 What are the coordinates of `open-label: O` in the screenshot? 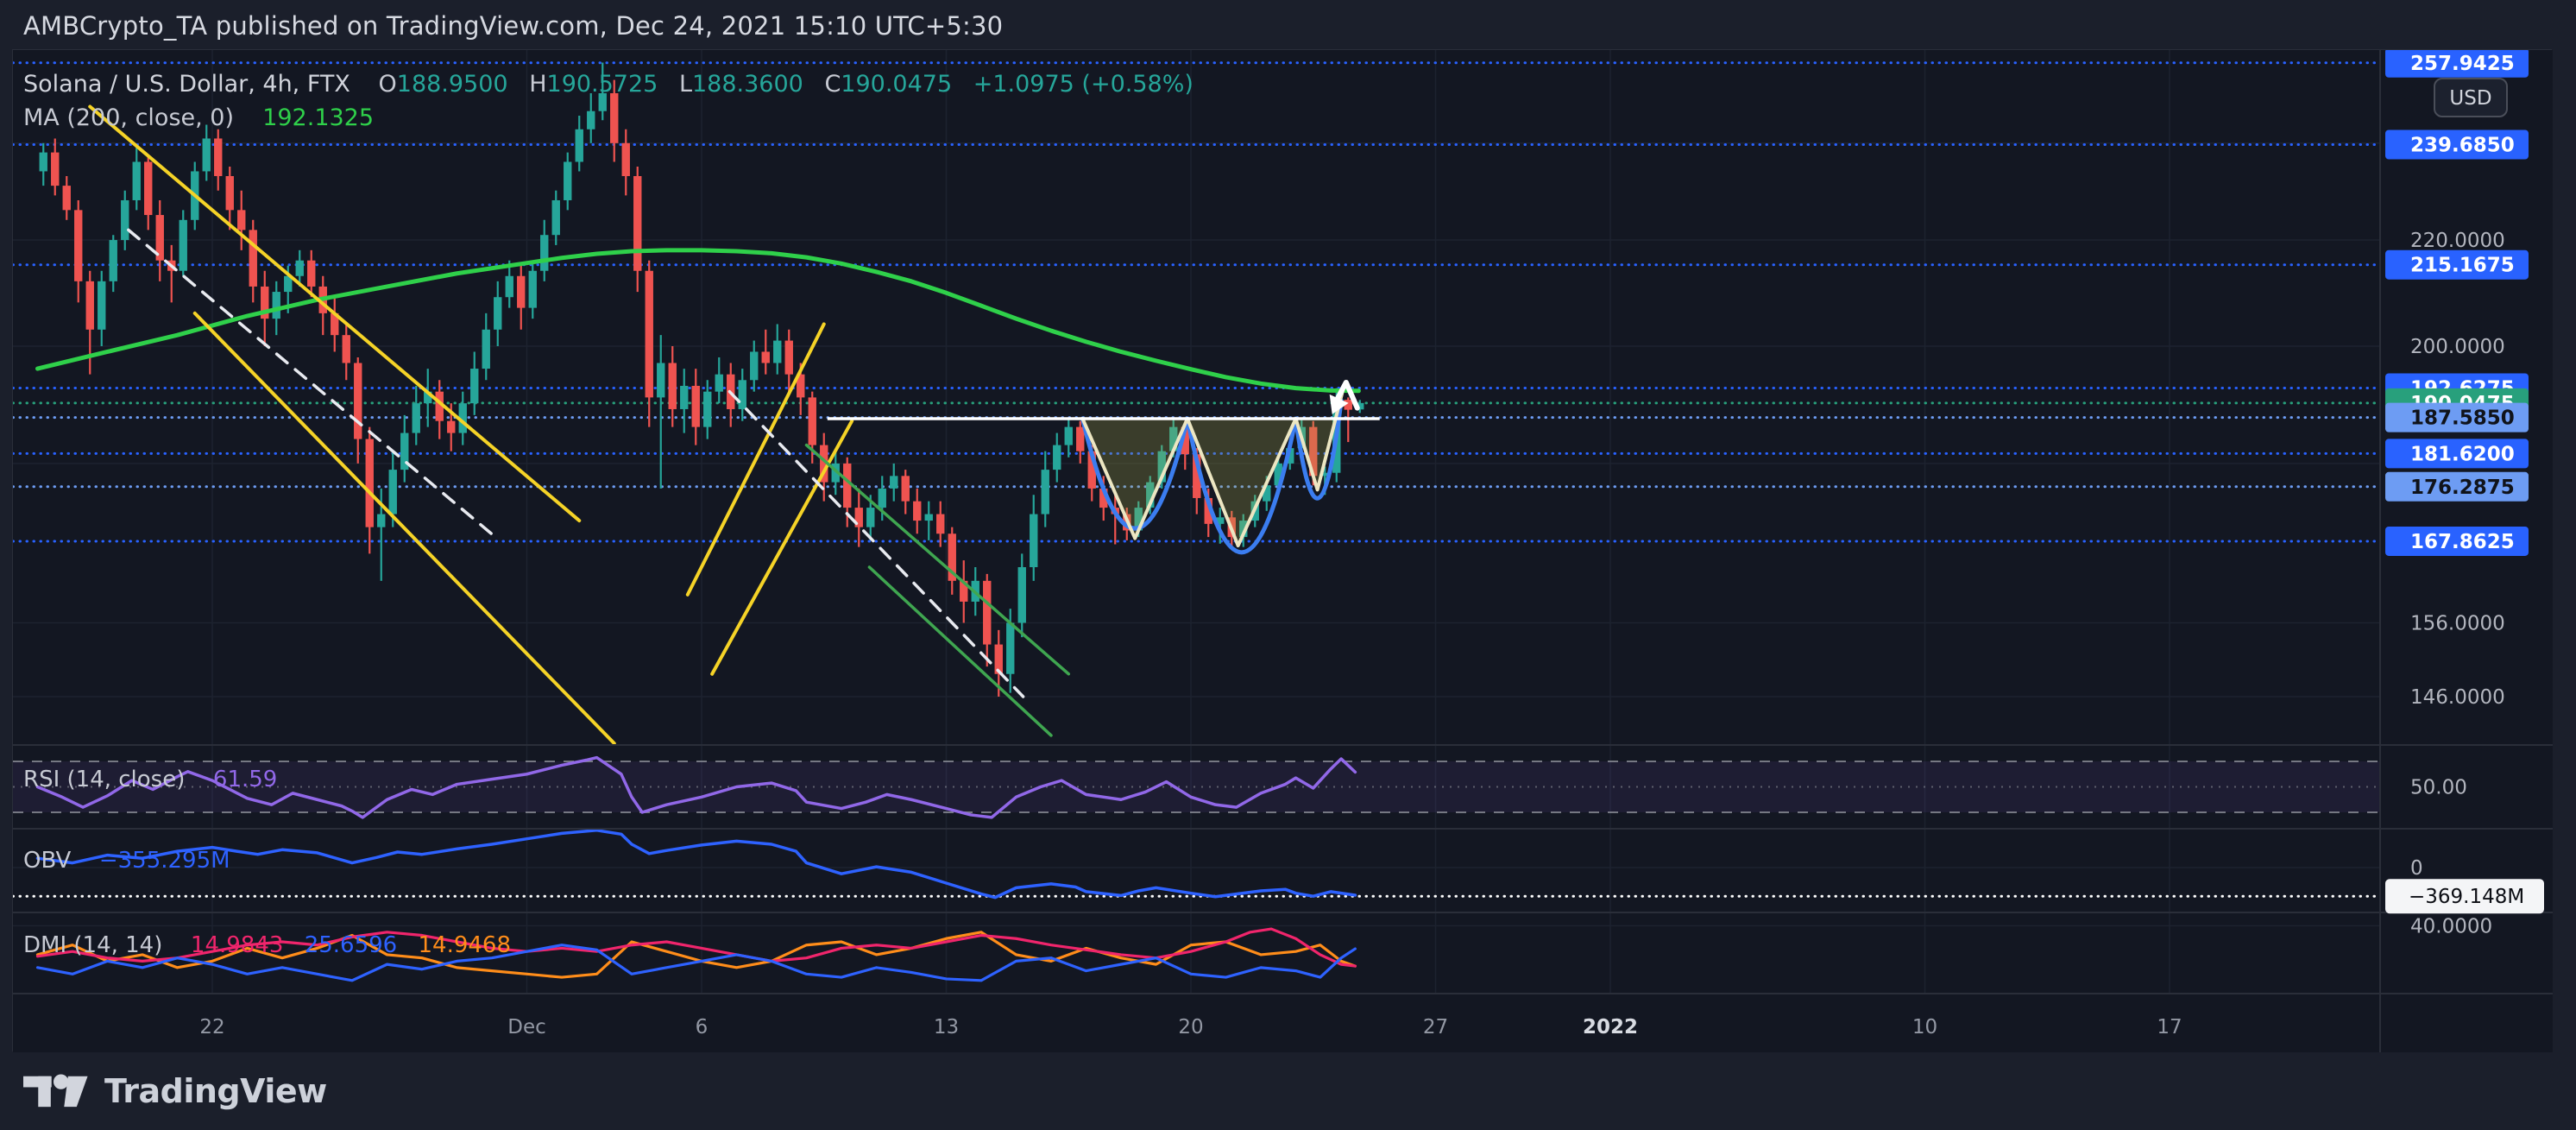 It's located at (388, 84).